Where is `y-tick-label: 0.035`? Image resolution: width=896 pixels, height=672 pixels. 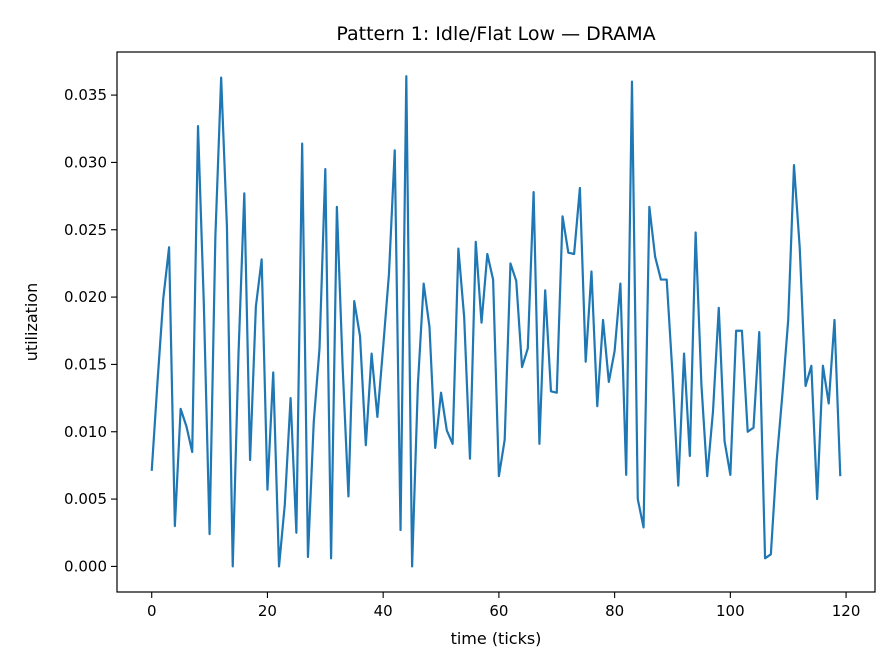 y-tick-label: 0.035 is located at coordinates (85, 95).